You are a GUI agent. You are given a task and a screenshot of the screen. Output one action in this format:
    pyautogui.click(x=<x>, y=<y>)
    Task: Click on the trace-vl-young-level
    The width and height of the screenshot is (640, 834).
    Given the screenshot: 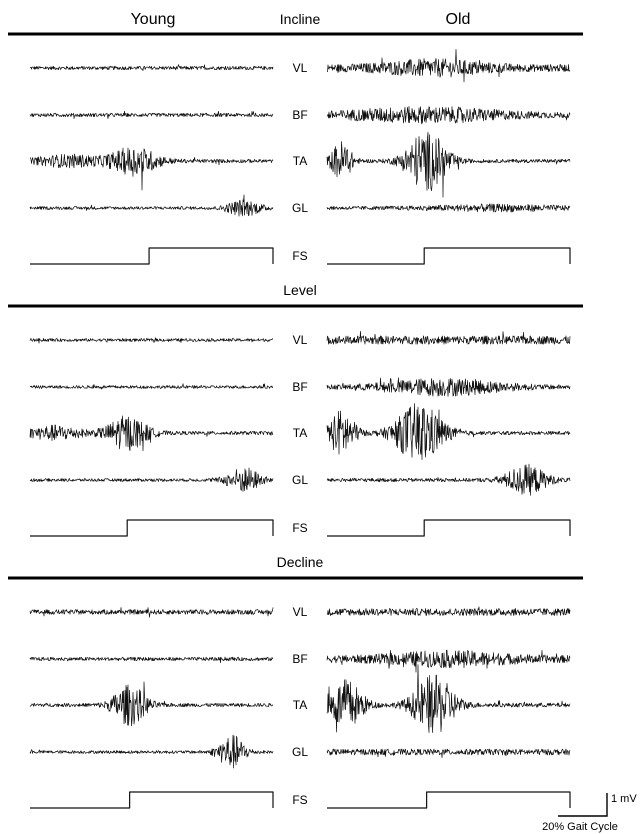 What is the action you would take?
    pyautogui.click(x=151, y=340)
    